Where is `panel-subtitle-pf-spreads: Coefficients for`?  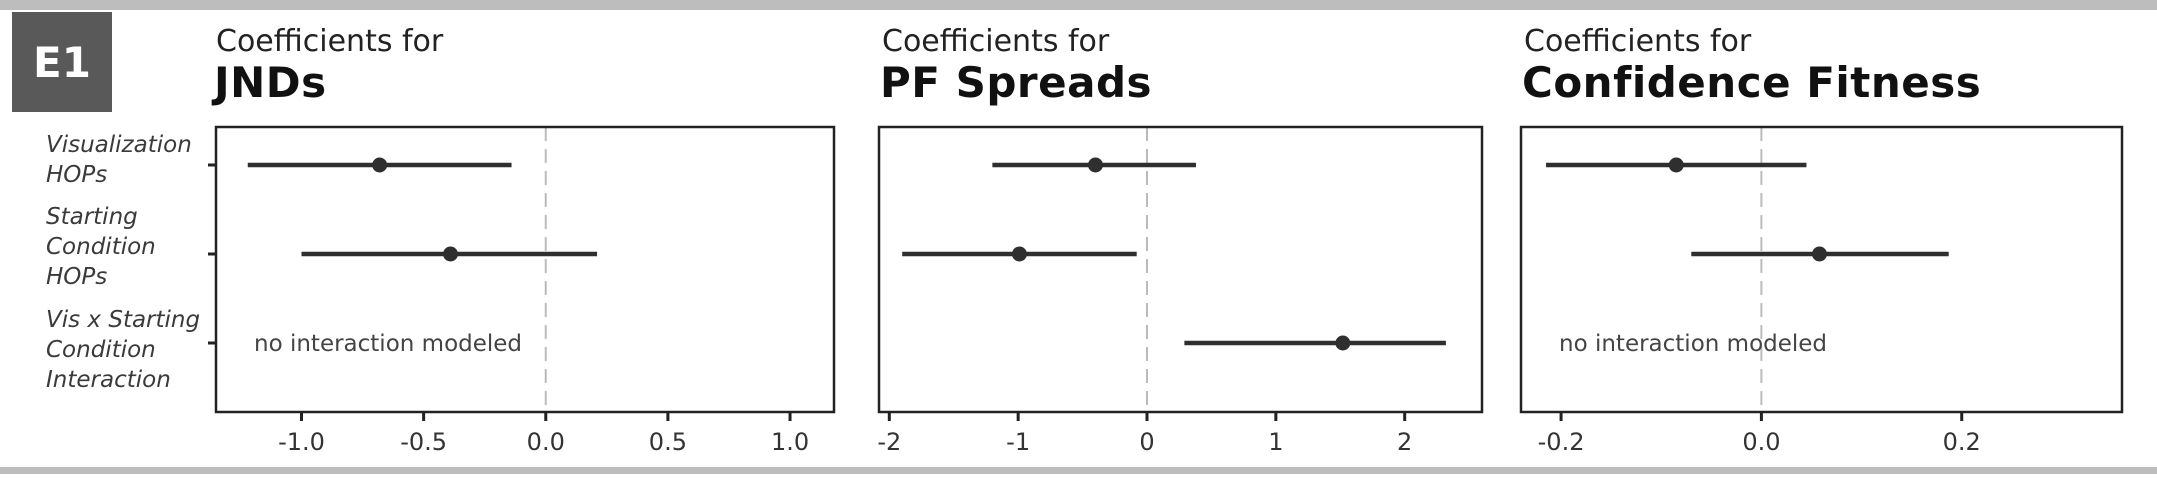 panel-subtitle-pf-spreads: Coefficients for is located at coordinates (996, 41).